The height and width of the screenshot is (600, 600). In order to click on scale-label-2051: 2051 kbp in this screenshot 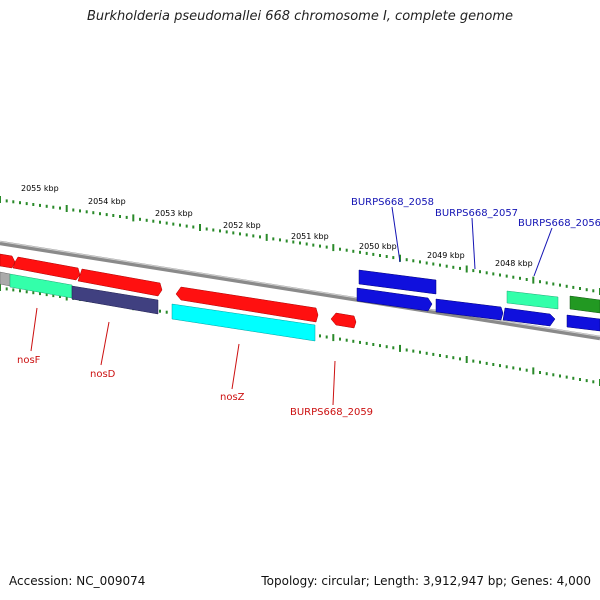, I will do `click(310, 236)`.